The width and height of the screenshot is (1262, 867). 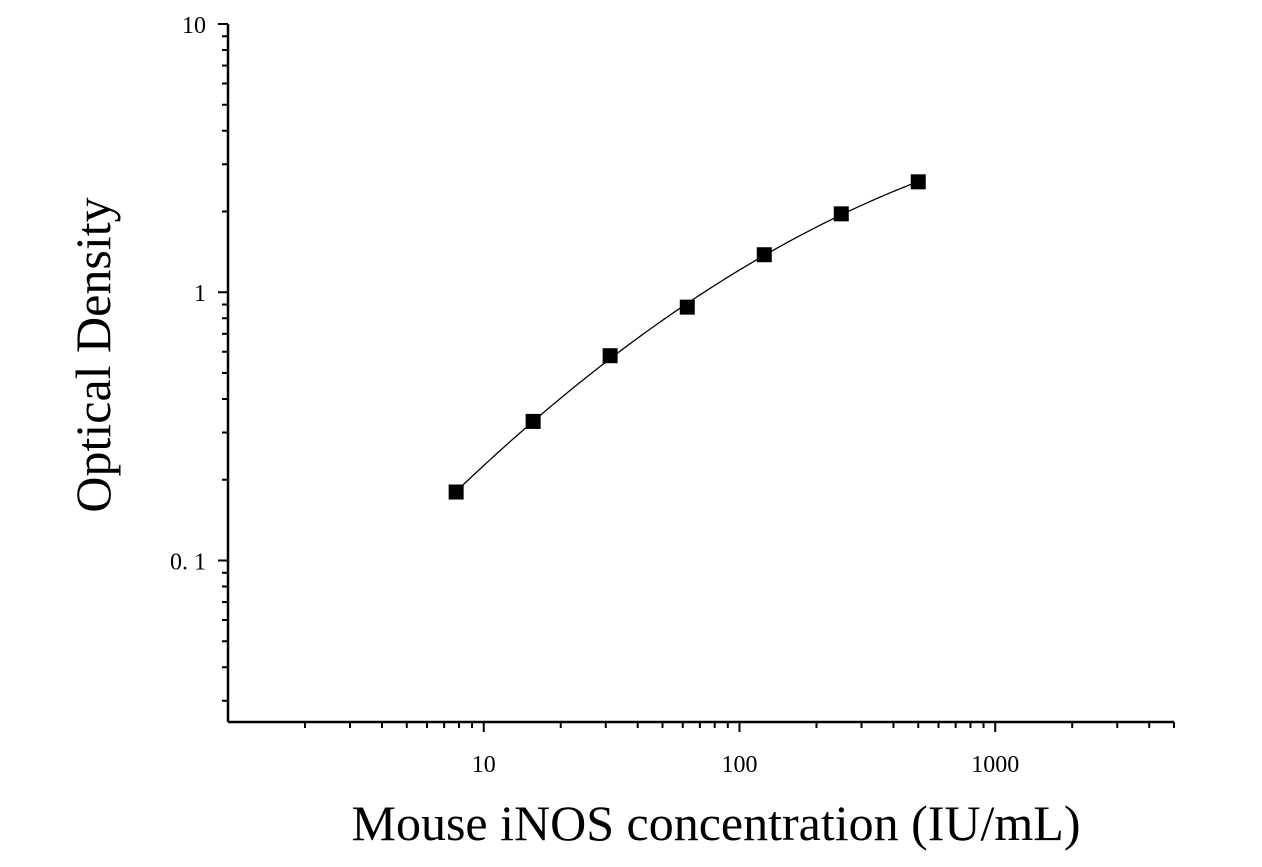 What do you see at coordinates (739, 765) in the screenshot?
I see `x-tick-label: 100` at bounding box center [739, 765].